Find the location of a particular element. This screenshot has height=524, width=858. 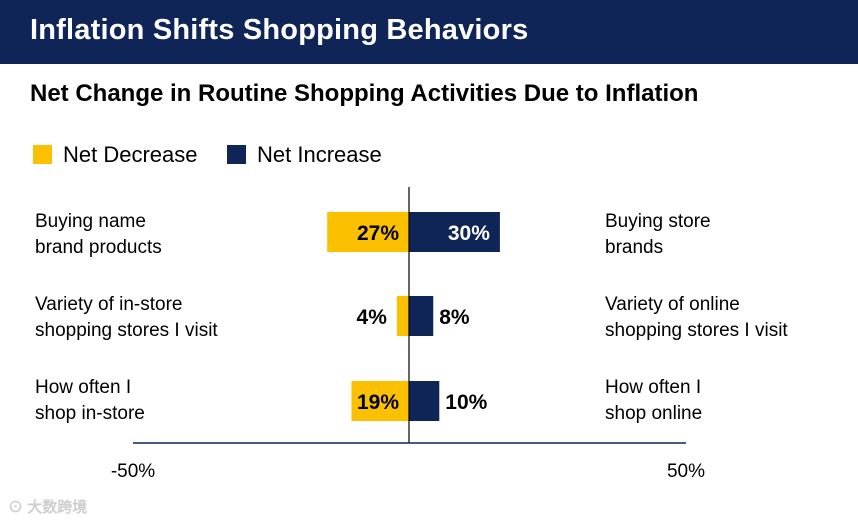

row-1-right-line-1: Buying store is located at coordinates (658, 221).